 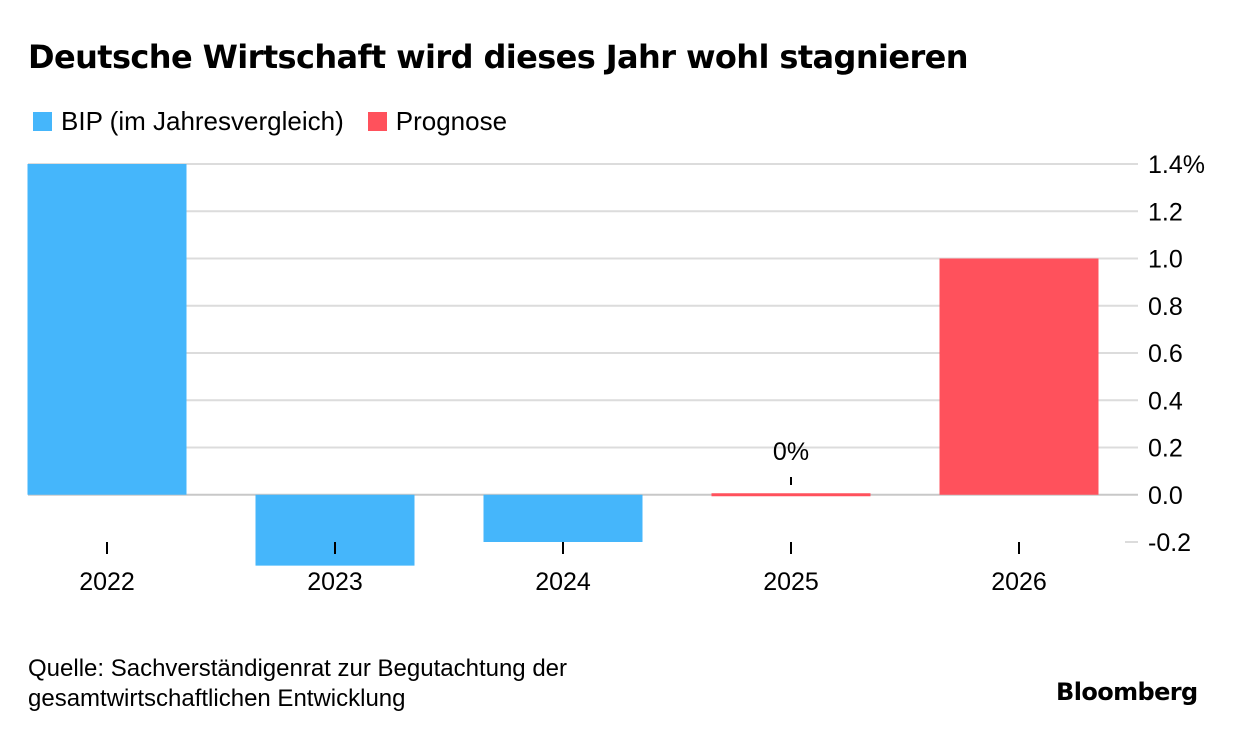 I want to click on x-tick-label: 2026, so click(x=1019, y=582).